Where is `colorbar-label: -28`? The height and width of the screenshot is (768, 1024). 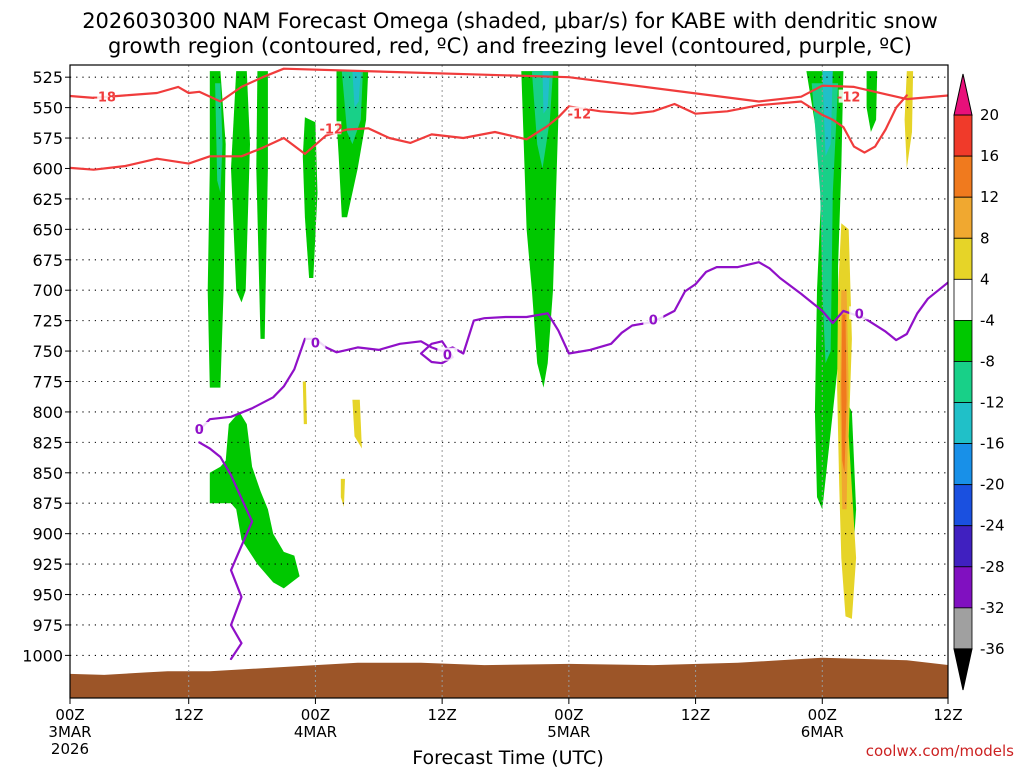 colorbar-label: -28 is located at coordinates (992, 567).